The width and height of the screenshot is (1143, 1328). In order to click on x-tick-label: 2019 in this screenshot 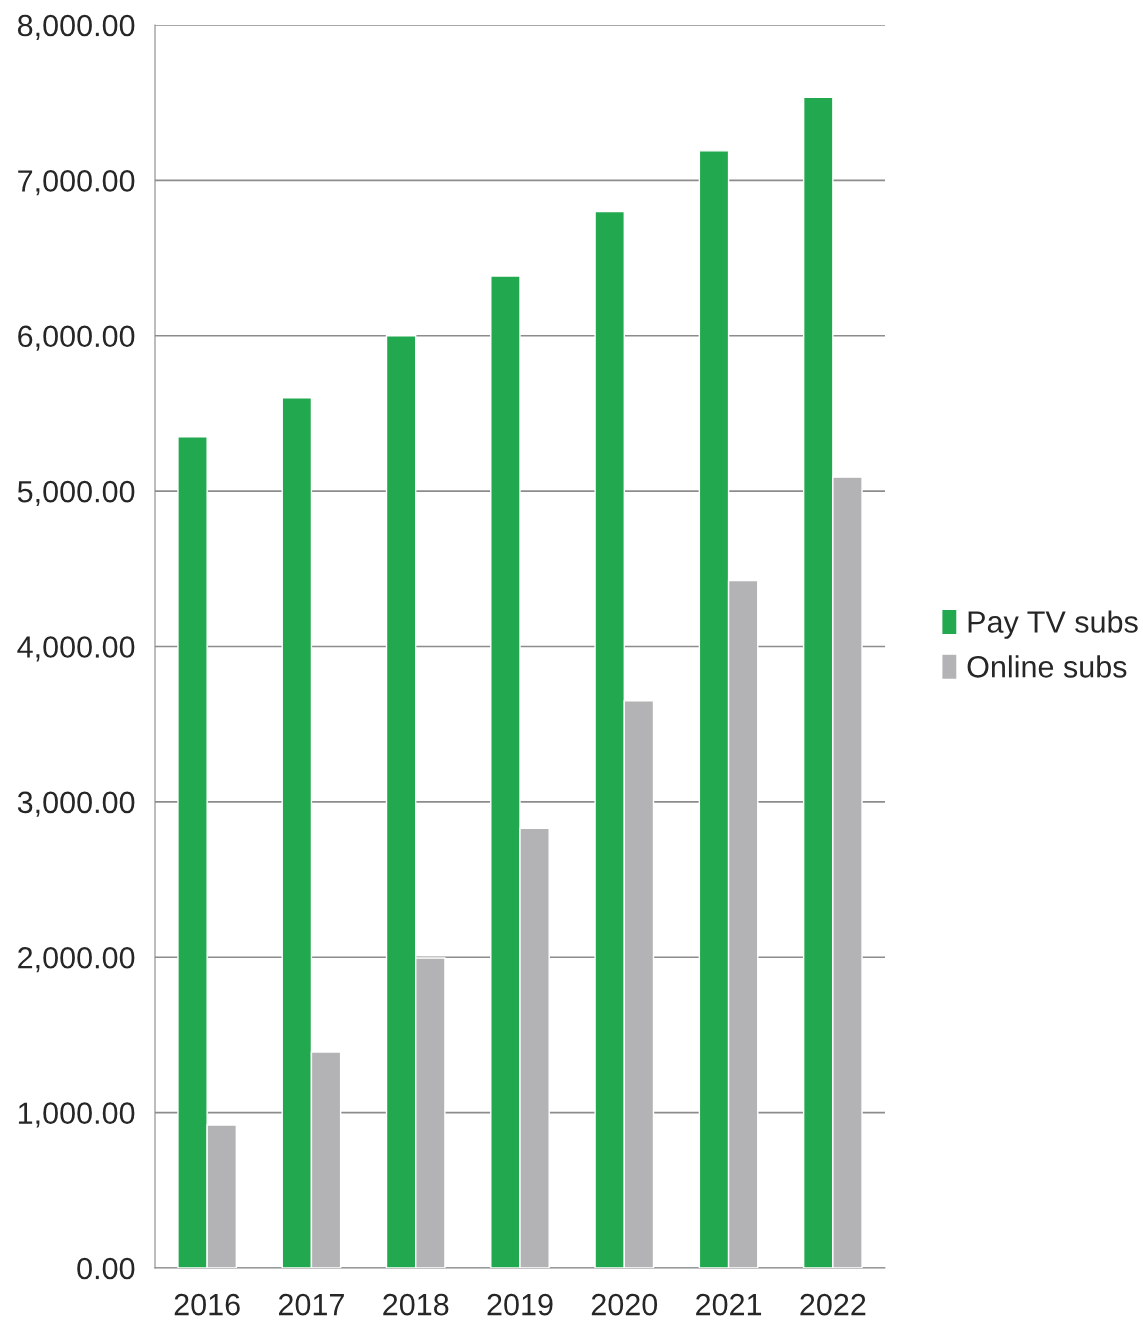, I will do `click(520, 1304)`.